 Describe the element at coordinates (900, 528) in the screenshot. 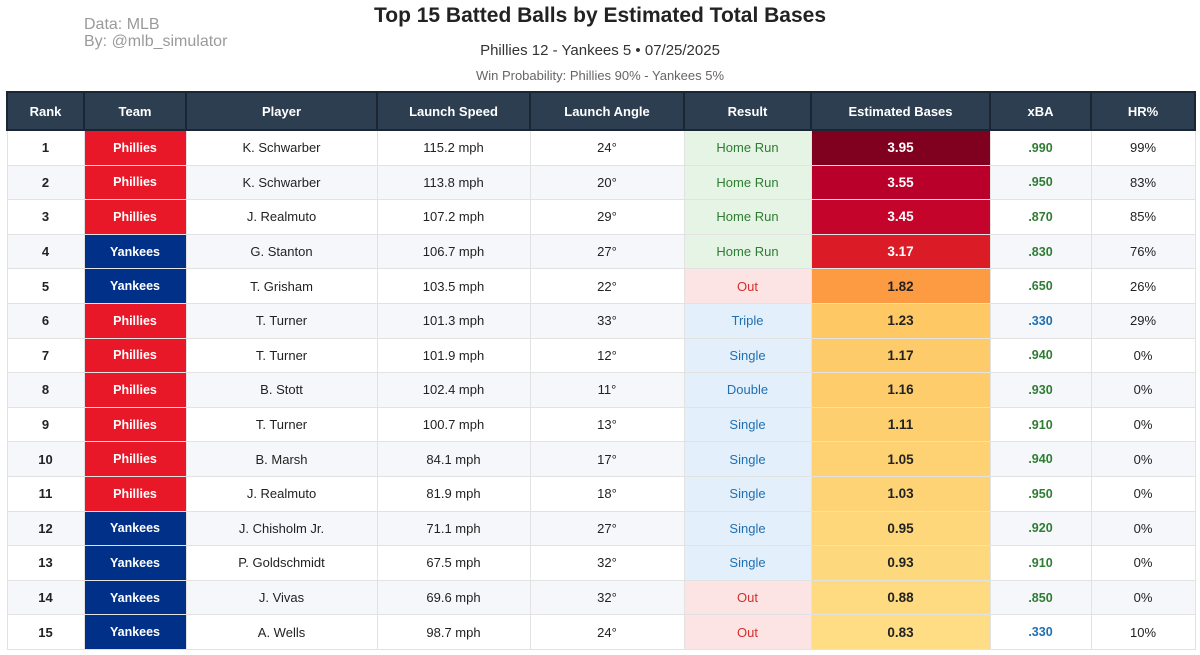

I see `estimated-bases-cell: 0.95` at that location.